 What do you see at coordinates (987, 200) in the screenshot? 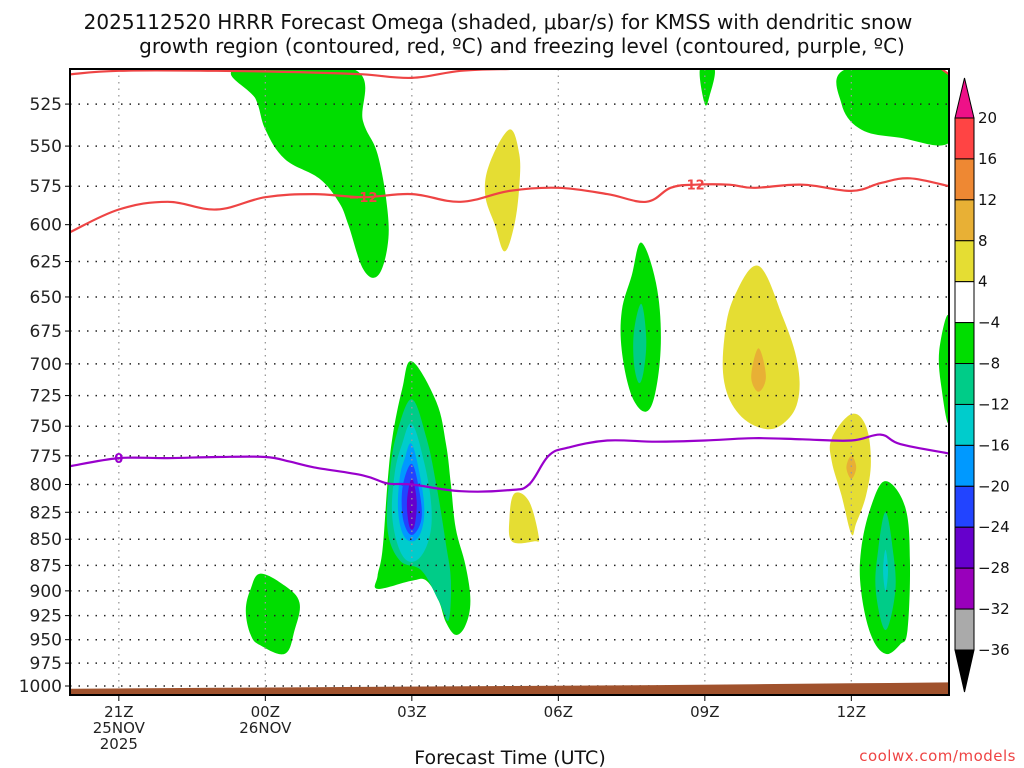
I see `colorbar-label: 12` at bounding box center [987, 200].